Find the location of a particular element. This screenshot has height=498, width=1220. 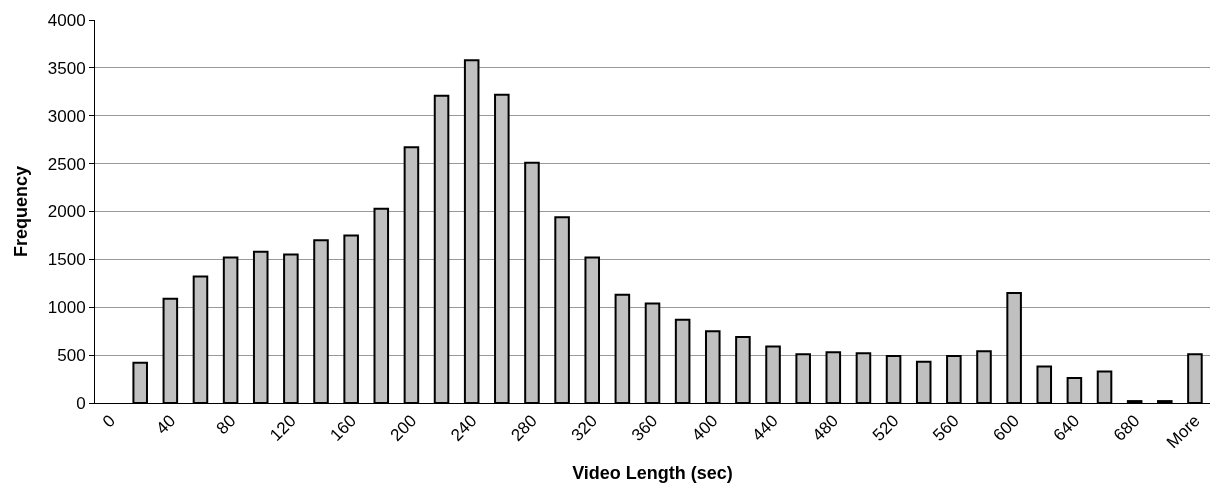

x-tick-label: 160 is located at coordinates (343, 428).